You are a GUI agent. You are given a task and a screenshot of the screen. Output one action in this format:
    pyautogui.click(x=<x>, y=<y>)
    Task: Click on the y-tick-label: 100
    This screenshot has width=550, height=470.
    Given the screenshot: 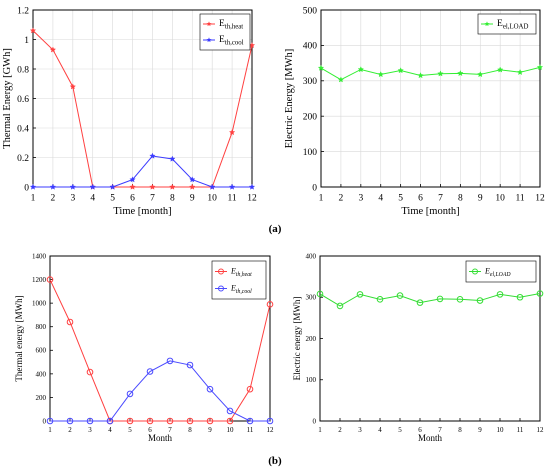 What is the action you would take?
    pyautogui.click(x=311, y=380)
    